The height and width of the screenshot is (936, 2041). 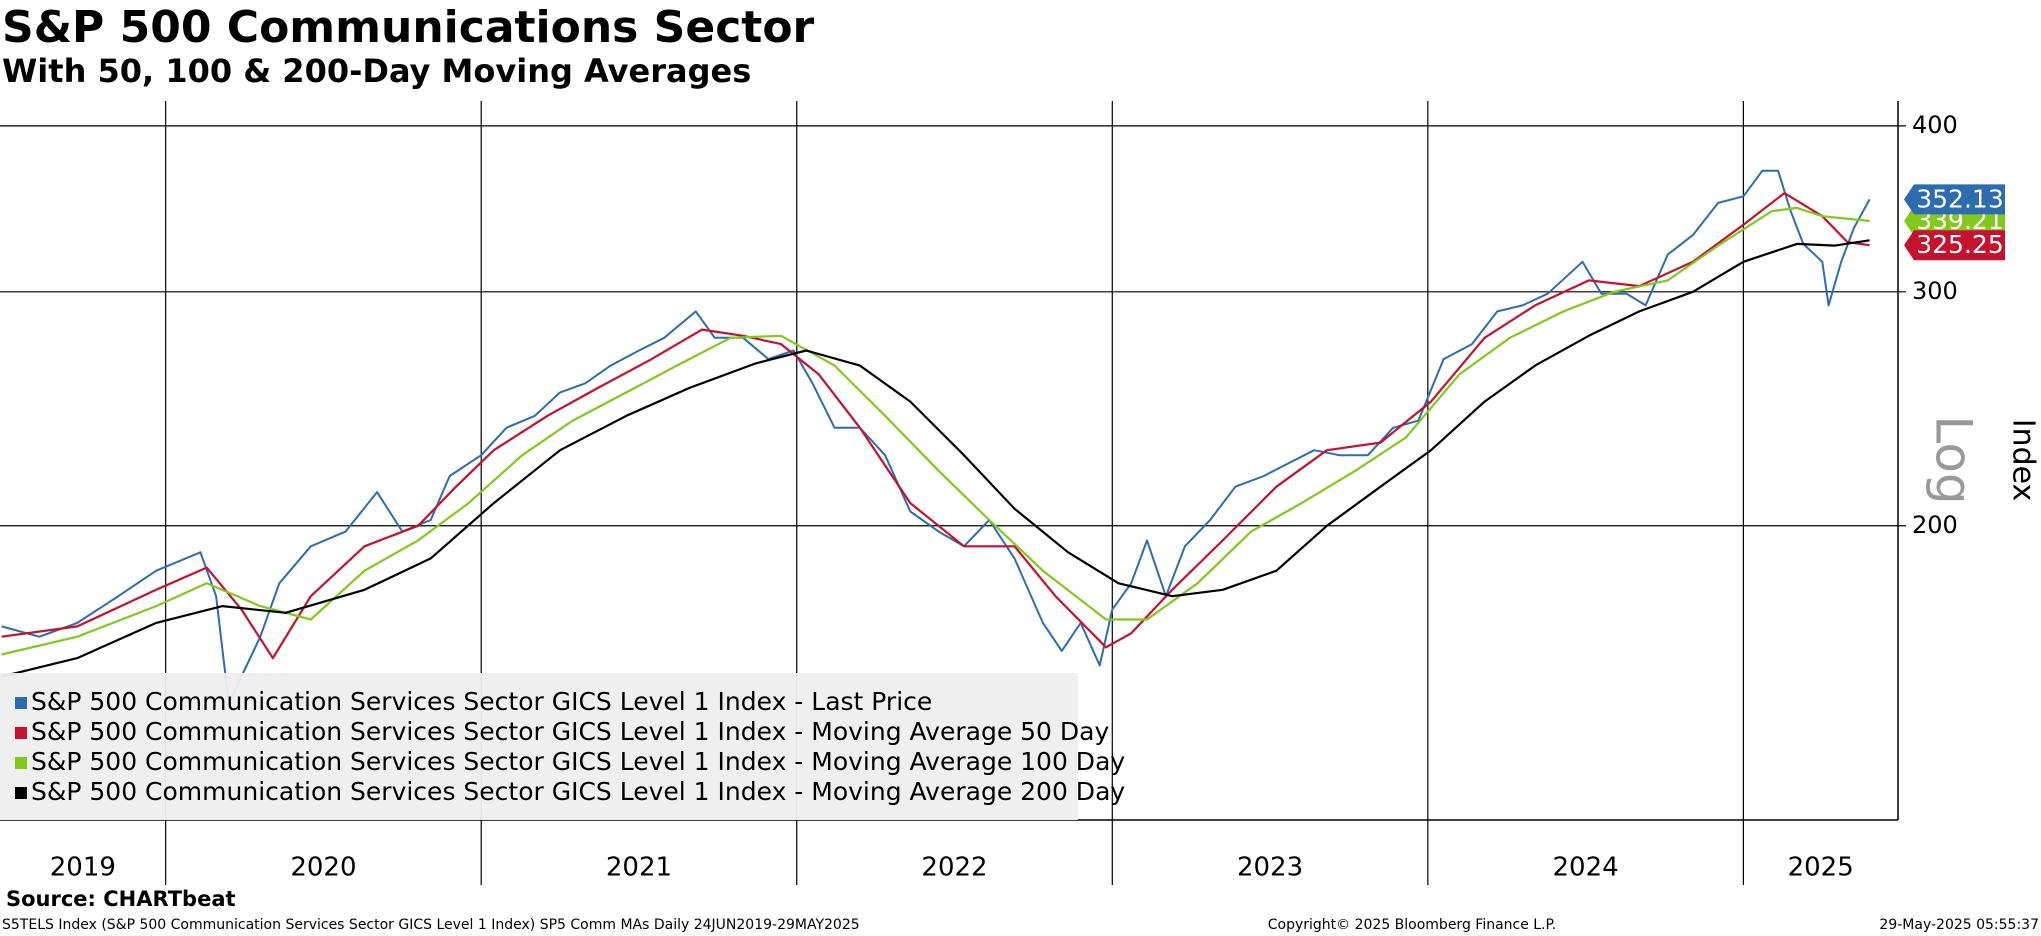 What do you see at coordinates (1935, 291) in the screenshot?
I see `y-tick-label: 300` at bounding box center [1935, 291].